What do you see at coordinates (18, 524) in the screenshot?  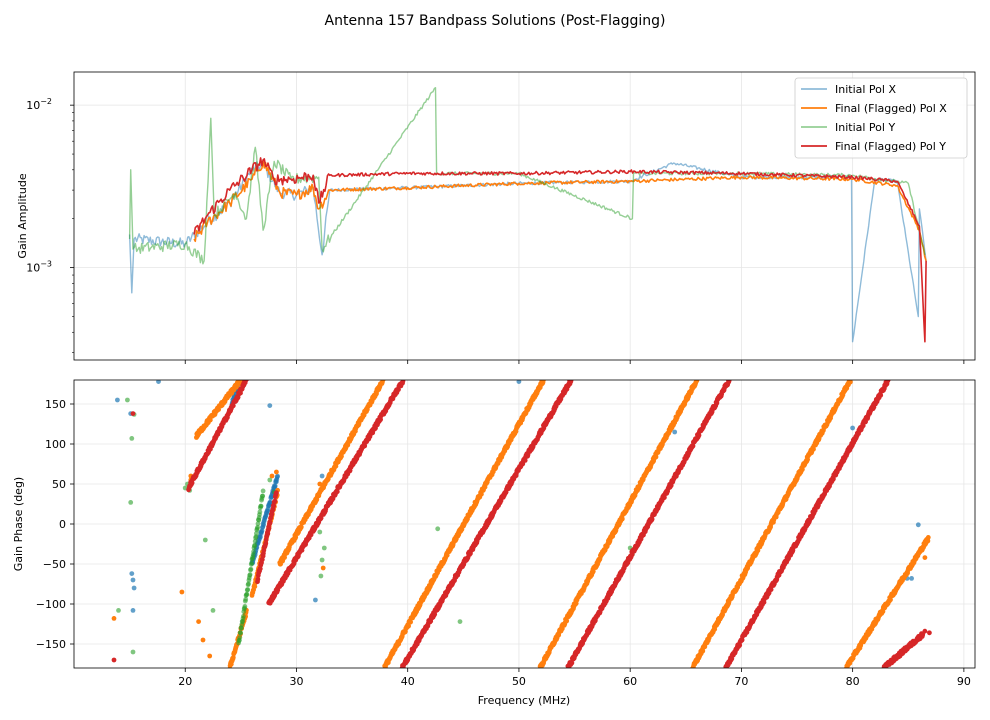 I see `phase-y-axis-label: Gain Phase (deg)` at bounding box center [18, 524].